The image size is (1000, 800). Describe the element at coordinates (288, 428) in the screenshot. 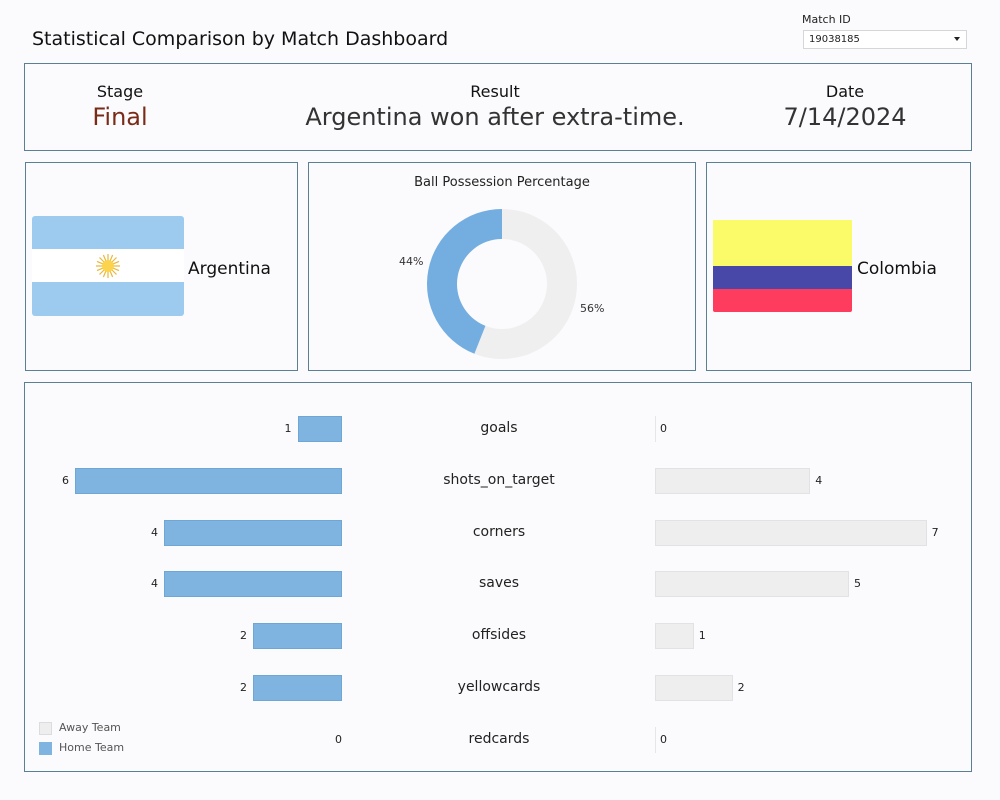

I see `home-value: 1` at that location.